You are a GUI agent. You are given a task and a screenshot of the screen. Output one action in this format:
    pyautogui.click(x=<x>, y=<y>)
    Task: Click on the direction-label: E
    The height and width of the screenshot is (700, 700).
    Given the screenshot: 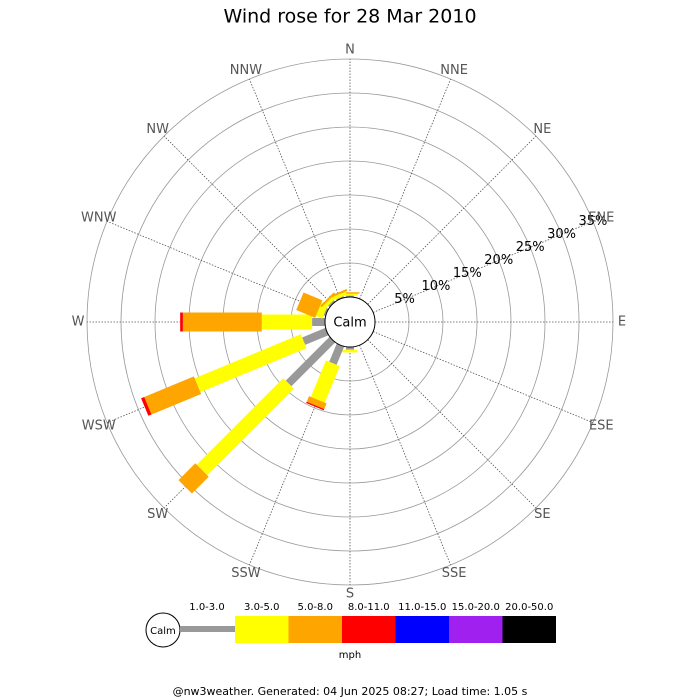 What is the action you would take?
    pyautogui.click(x=622, y=322)
    